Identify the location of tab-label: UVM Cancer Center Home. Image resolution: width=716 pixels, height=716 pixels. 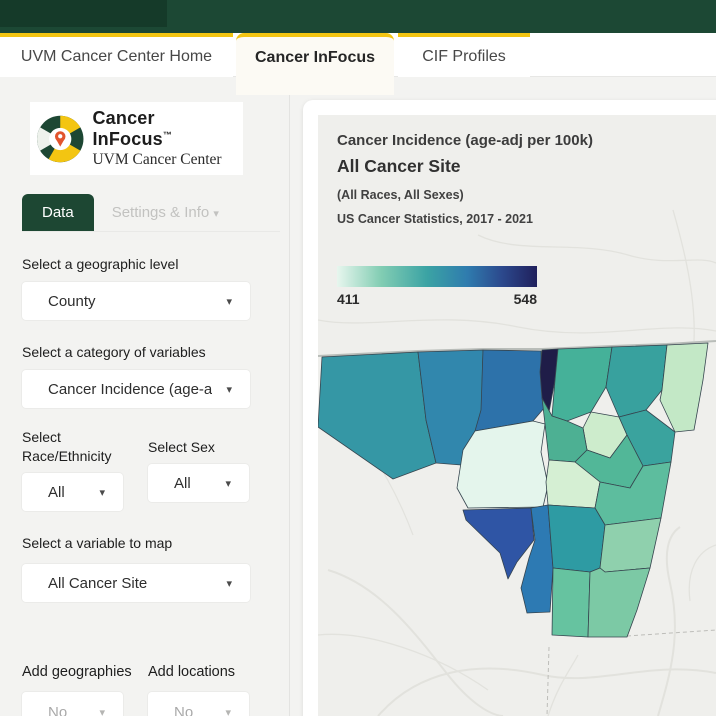
(116, 56).